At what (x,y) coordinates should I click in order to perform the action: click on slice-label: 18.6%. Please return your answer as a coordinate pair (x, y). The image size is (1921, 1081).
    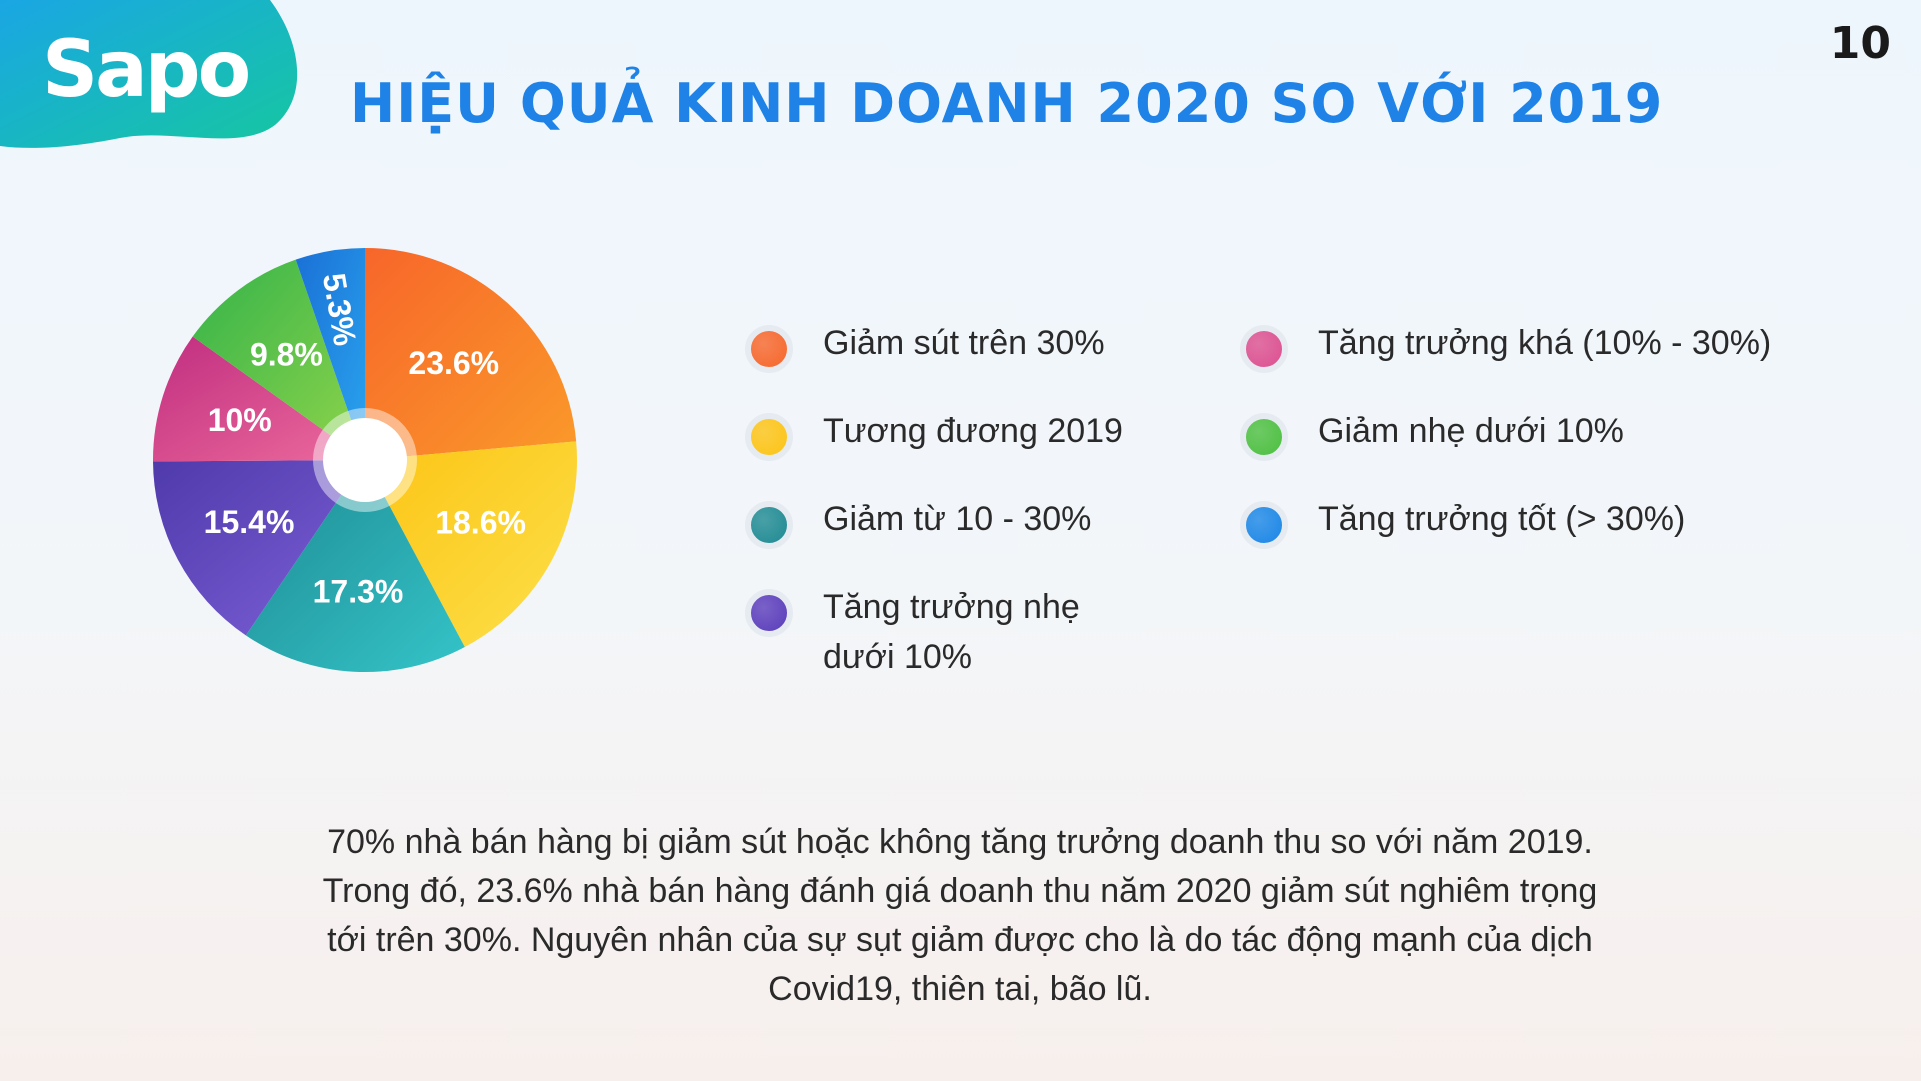
    Looking at the image, I should click on (480, 523).